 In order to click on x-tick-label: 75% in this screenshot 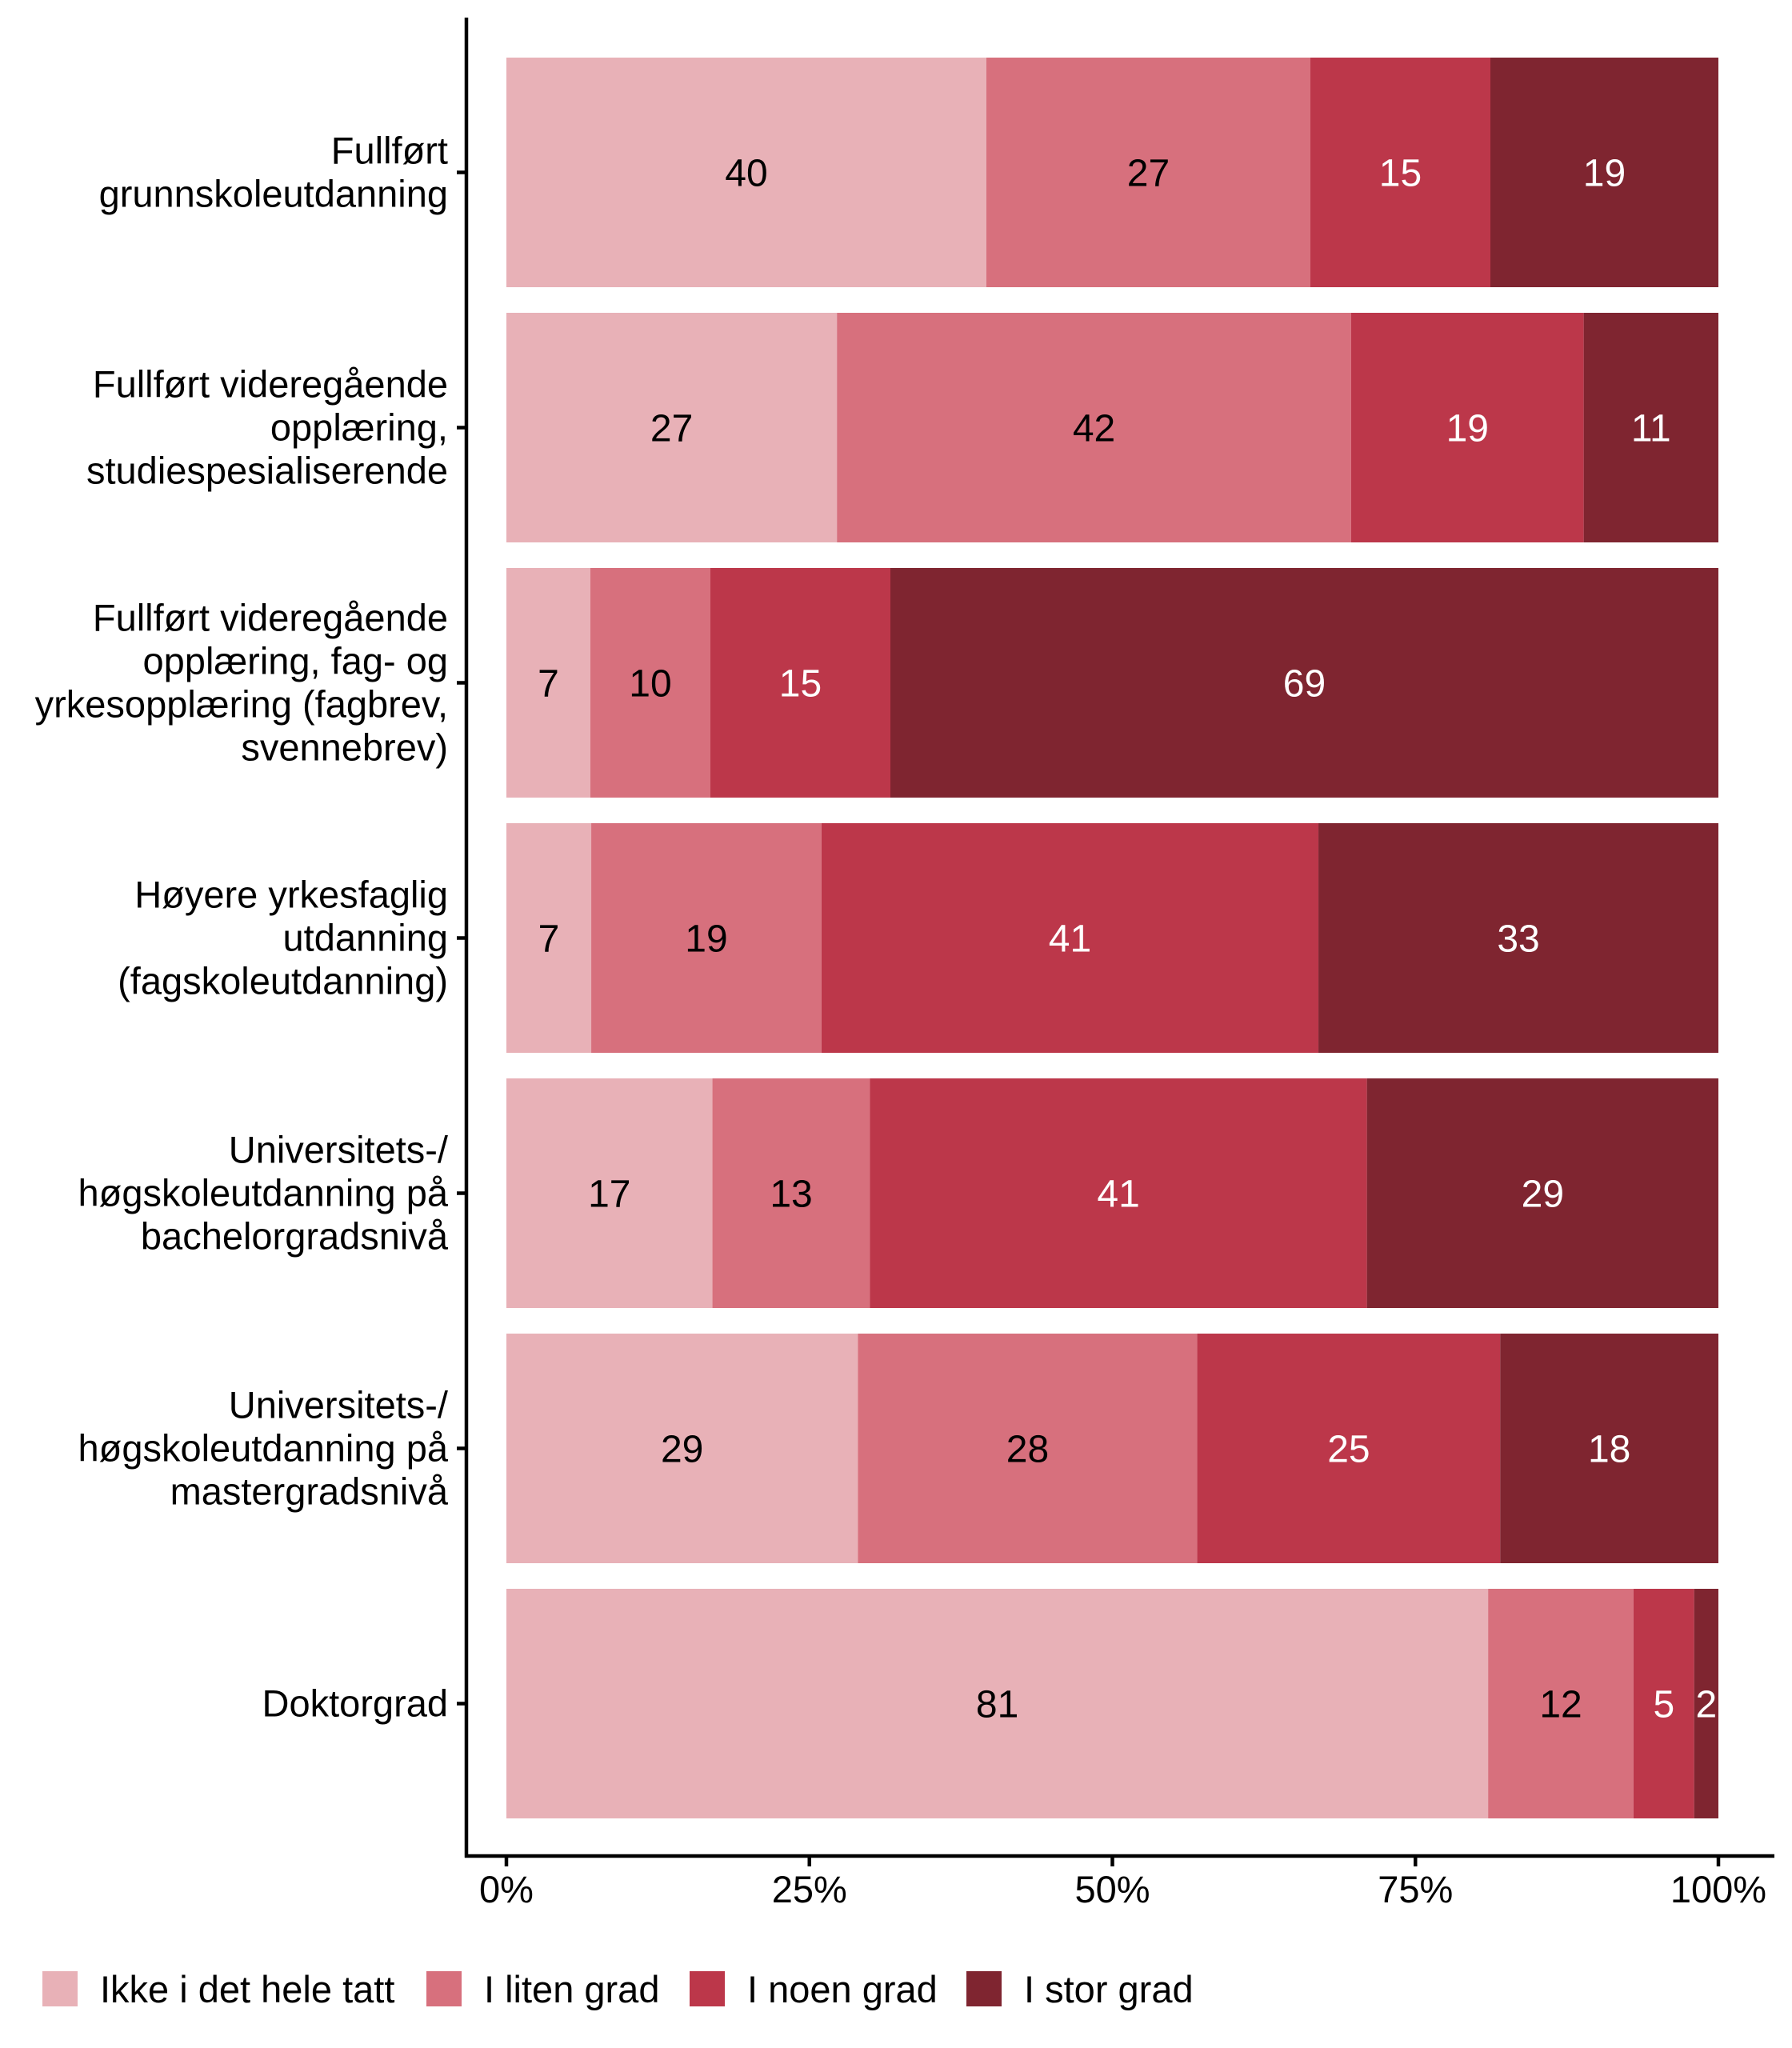, I will do `click(1415, 1889)`.